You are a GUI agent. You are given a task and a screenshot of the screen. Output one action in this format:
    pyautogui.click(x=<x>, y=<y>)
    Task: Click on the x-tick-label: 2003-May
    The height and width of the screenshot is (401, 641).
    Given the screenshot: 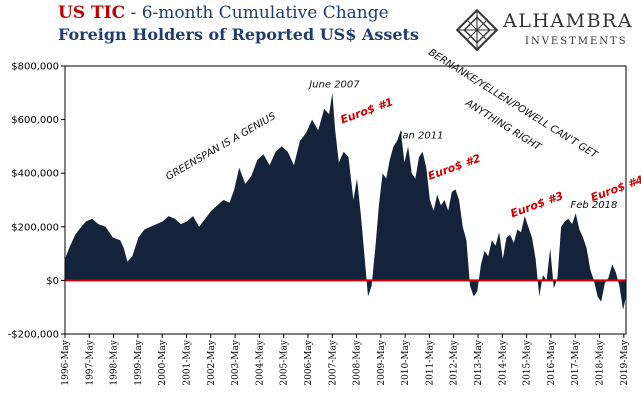 What is the action you would take?
    pyautogui.click(x=236, y=362)
    